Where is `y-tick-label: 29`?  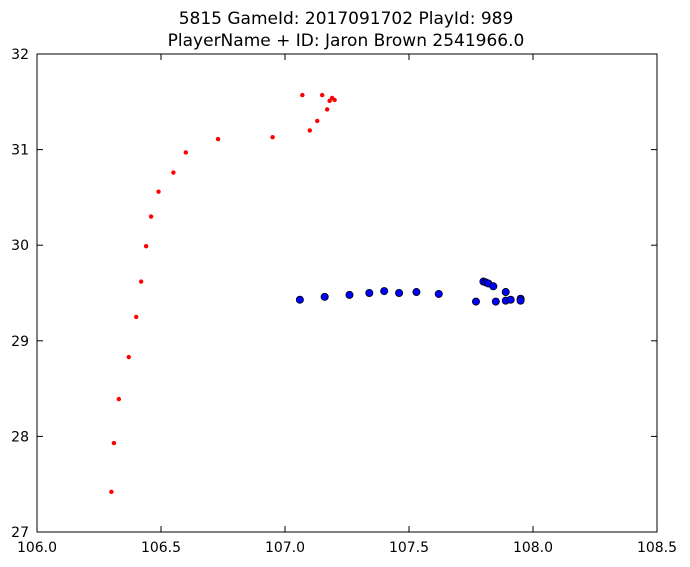 y-tick-label: 29 is located at coordinates (20, 342).